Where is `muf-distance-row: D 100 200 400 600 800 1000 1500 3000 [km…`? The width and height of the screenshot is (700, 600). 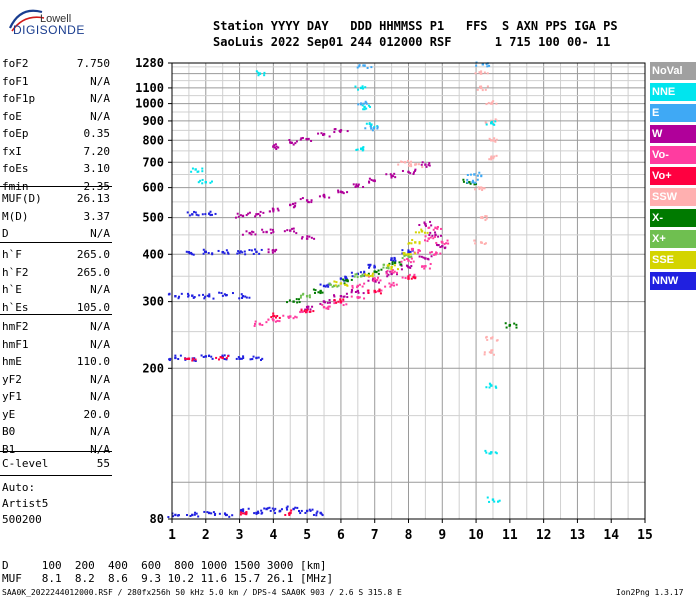
muf-distance-row: D 100 200 400 600 800 1000 1500 3000 [km… is located at coordinates (164, 565).